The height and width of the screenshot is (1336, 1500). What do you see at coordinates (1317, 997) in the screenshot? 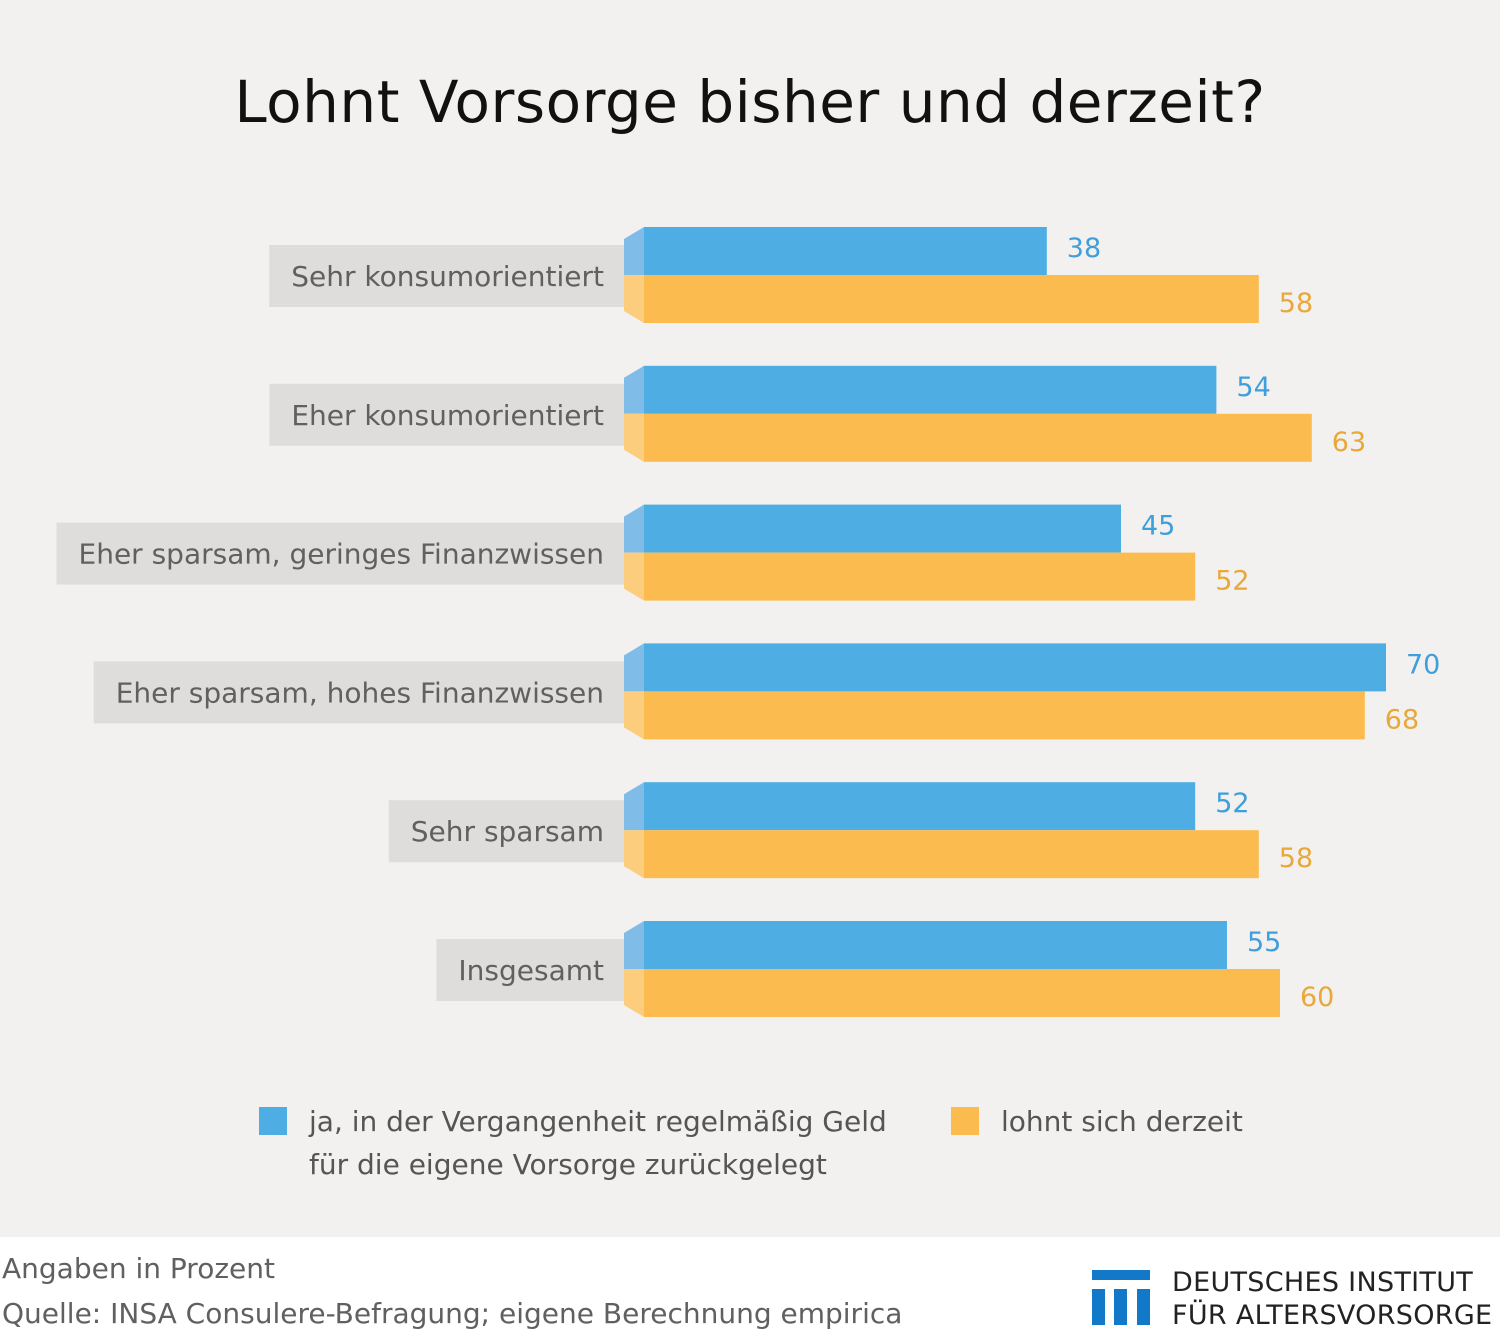
I see `value-label-worth-now: 60` at bounding box center [1317, 997].